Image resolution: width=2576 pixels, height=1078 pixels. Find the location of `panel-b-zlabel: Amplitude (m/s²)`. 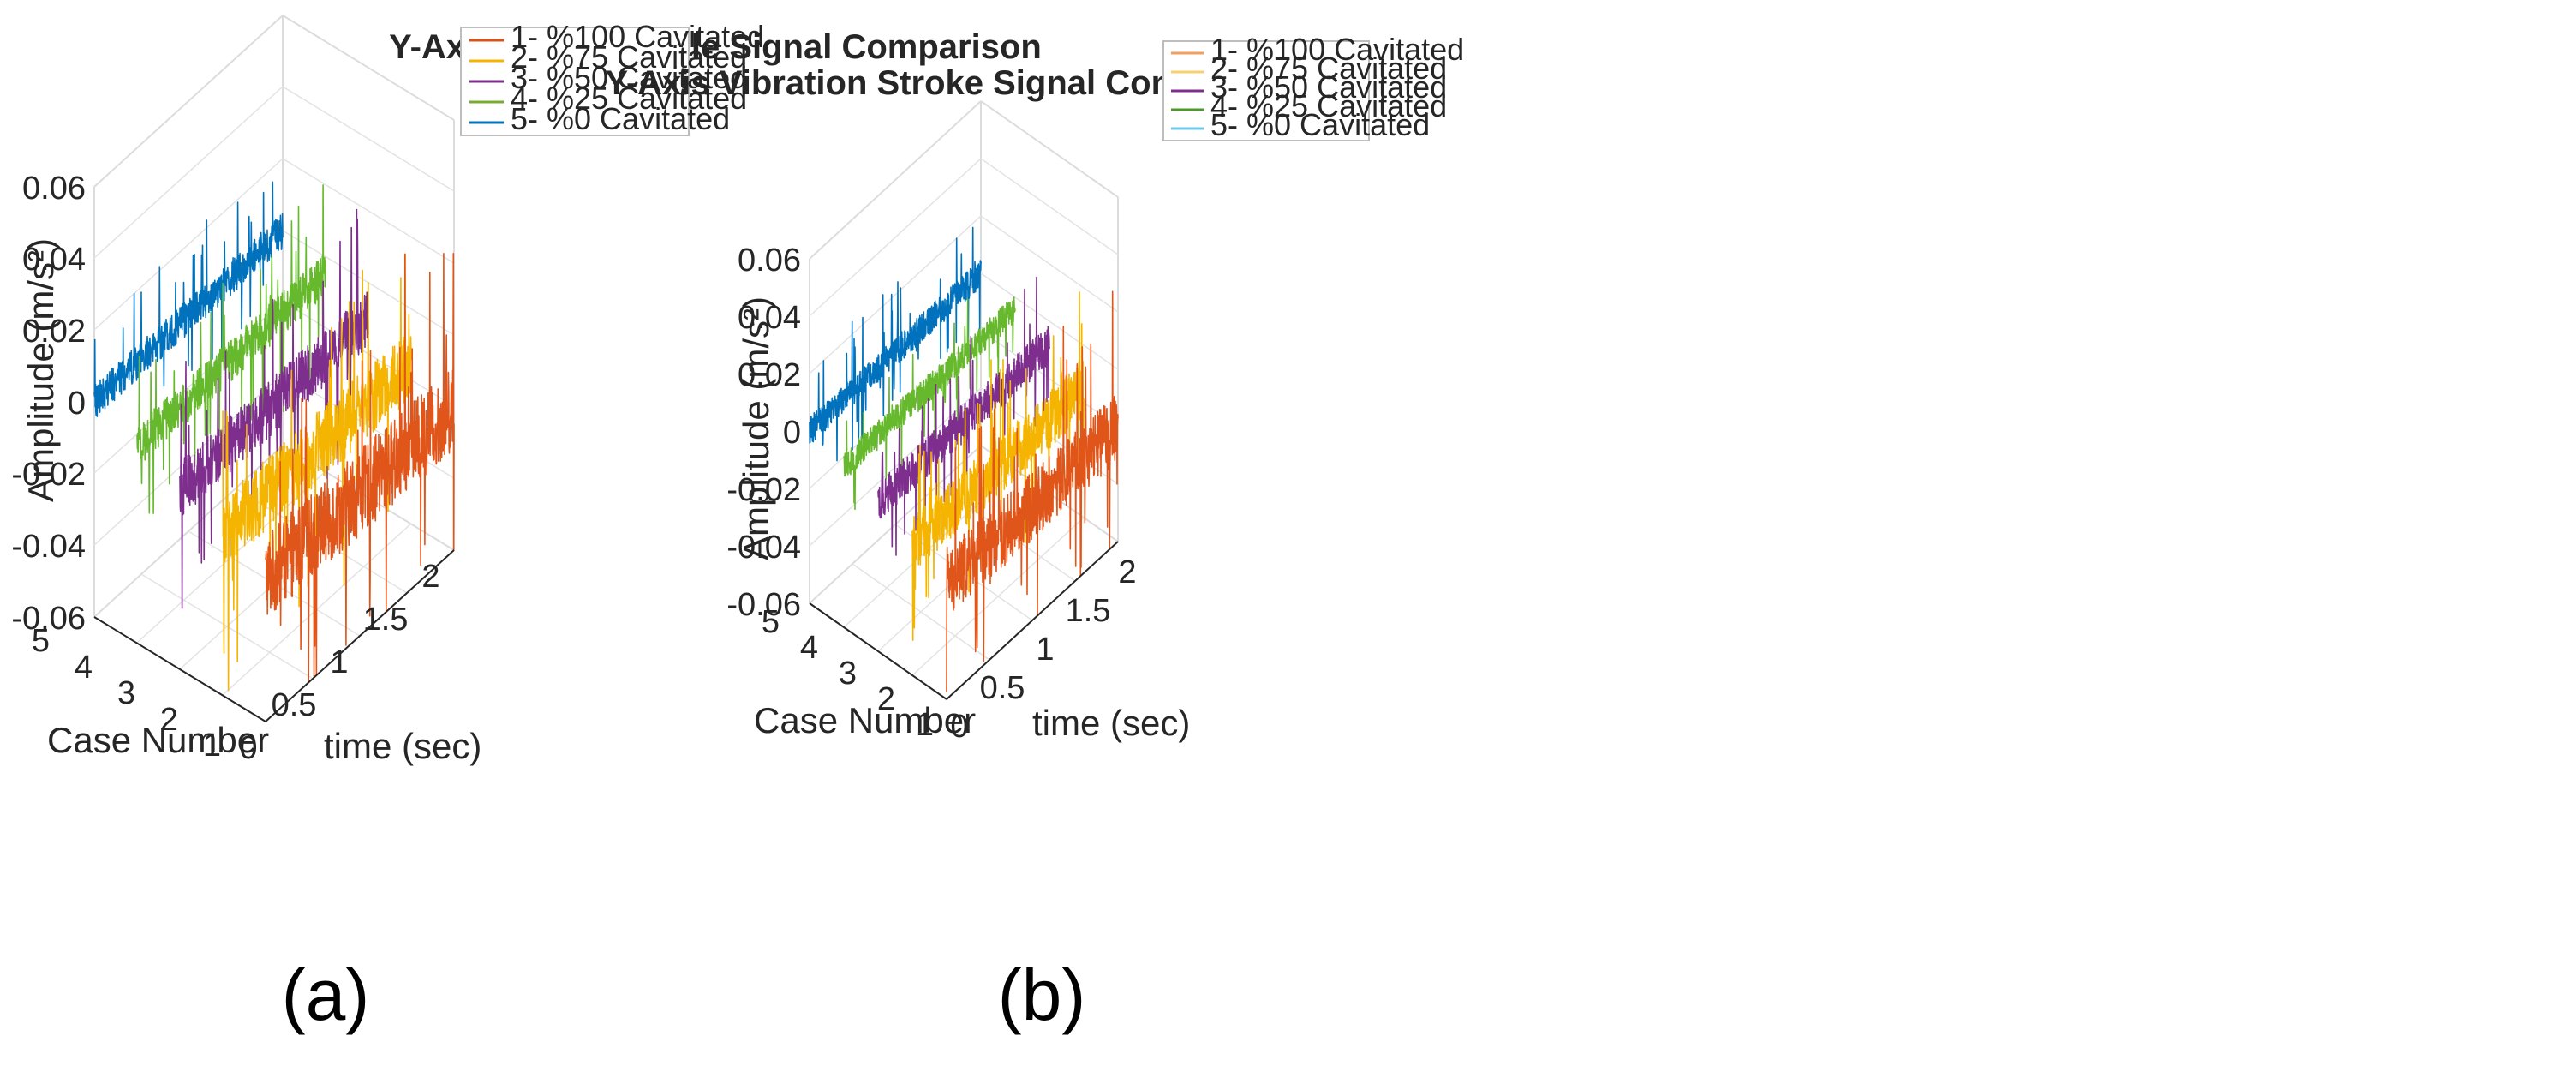

panel-b-zlabel: Amplitude (m/s²) is located at coordinates (756, 428).